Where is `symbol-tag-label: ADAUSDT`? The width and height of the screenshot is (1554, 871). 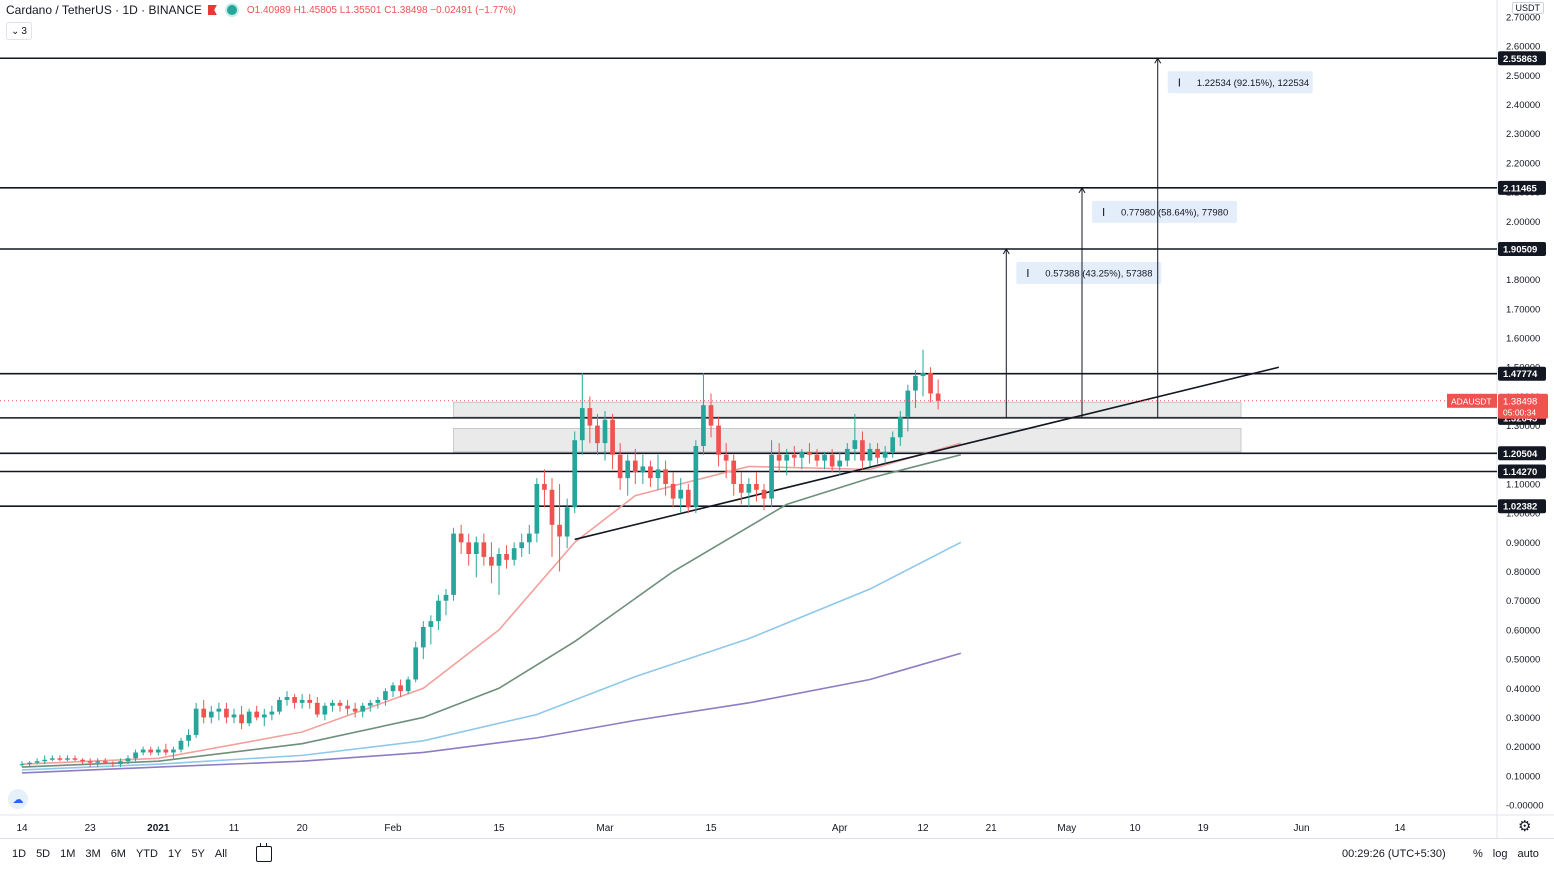 symbol-tag-label: ADAUSDT is located at coordinates (1471, 401).